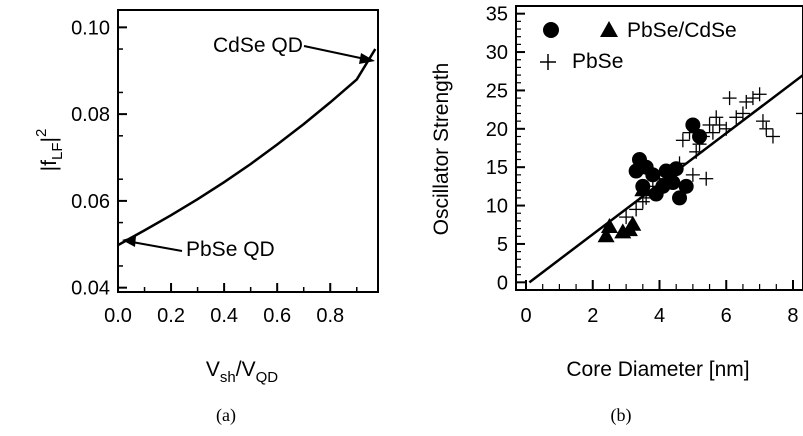 This screenshot has width=803, height=436. I want to click on panel-a-xtick-label: 0.0, so click(118, 316).